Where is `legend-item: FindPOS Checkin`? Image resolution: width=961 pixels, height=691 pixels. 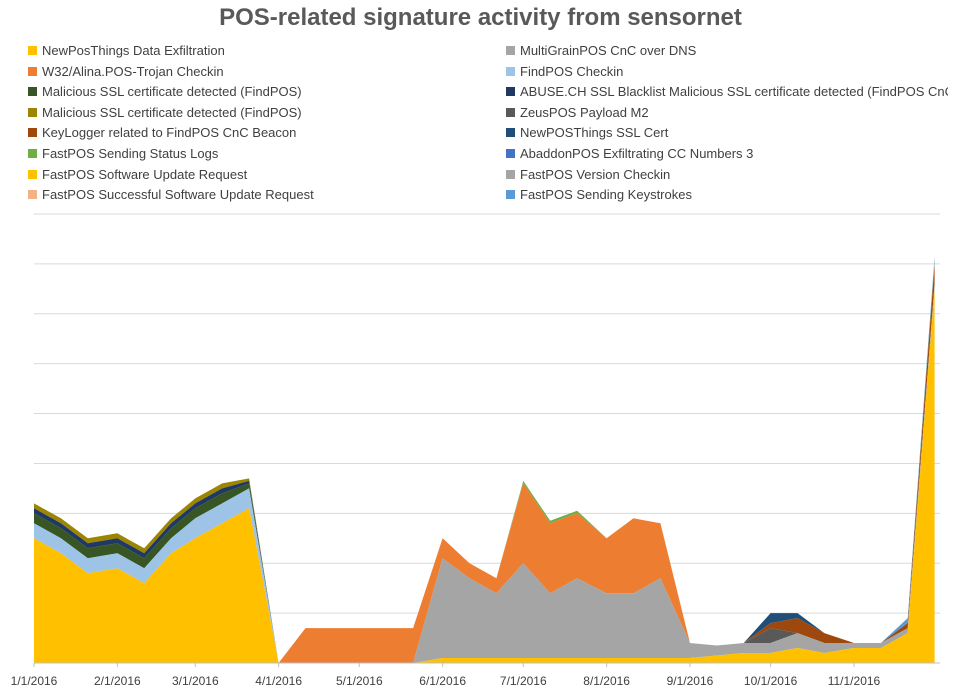
legend-item: FindPOS Checkin is located at coordinates (727, 74).